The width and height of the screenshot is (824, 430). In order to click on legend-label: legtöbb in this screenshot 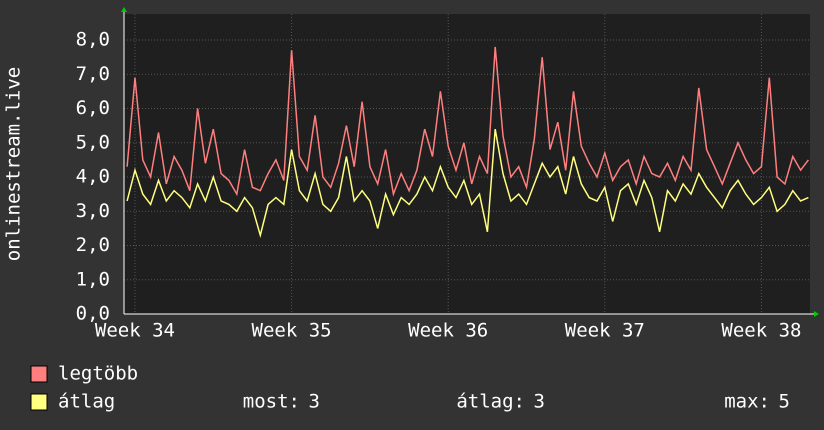, I will do `click(98, 374)`.